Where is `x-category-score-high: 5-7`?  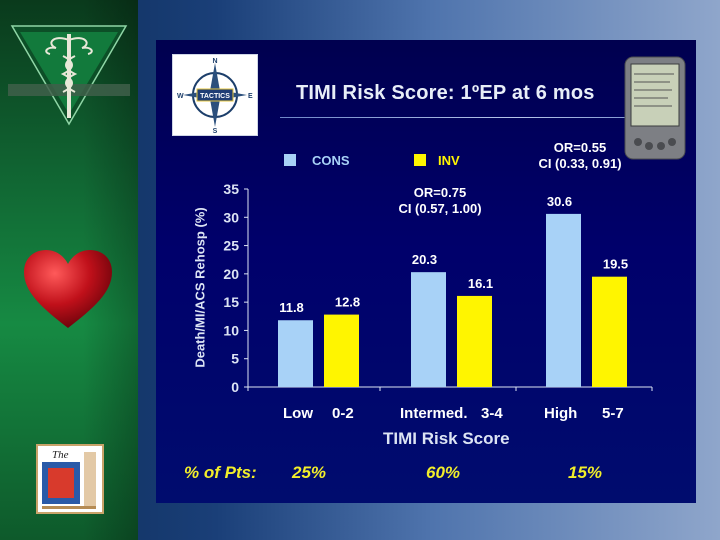 x-category-score-high: 5-7 is located at coordinates (613, 413).